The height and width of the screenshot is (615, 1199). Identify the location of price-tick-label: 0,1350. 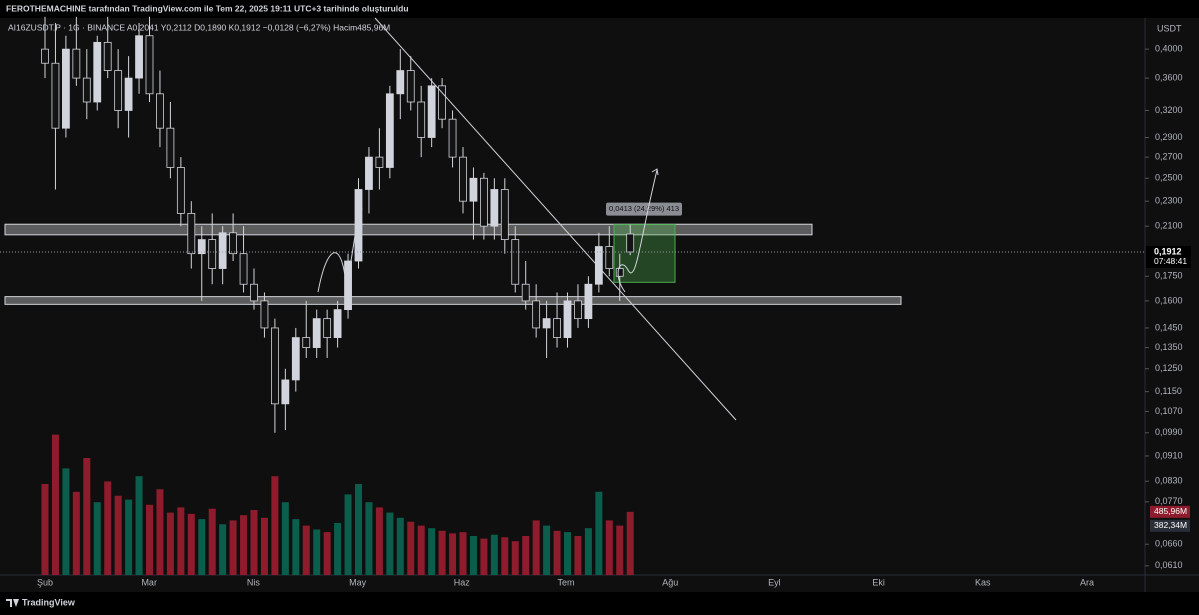
(1169, 347).